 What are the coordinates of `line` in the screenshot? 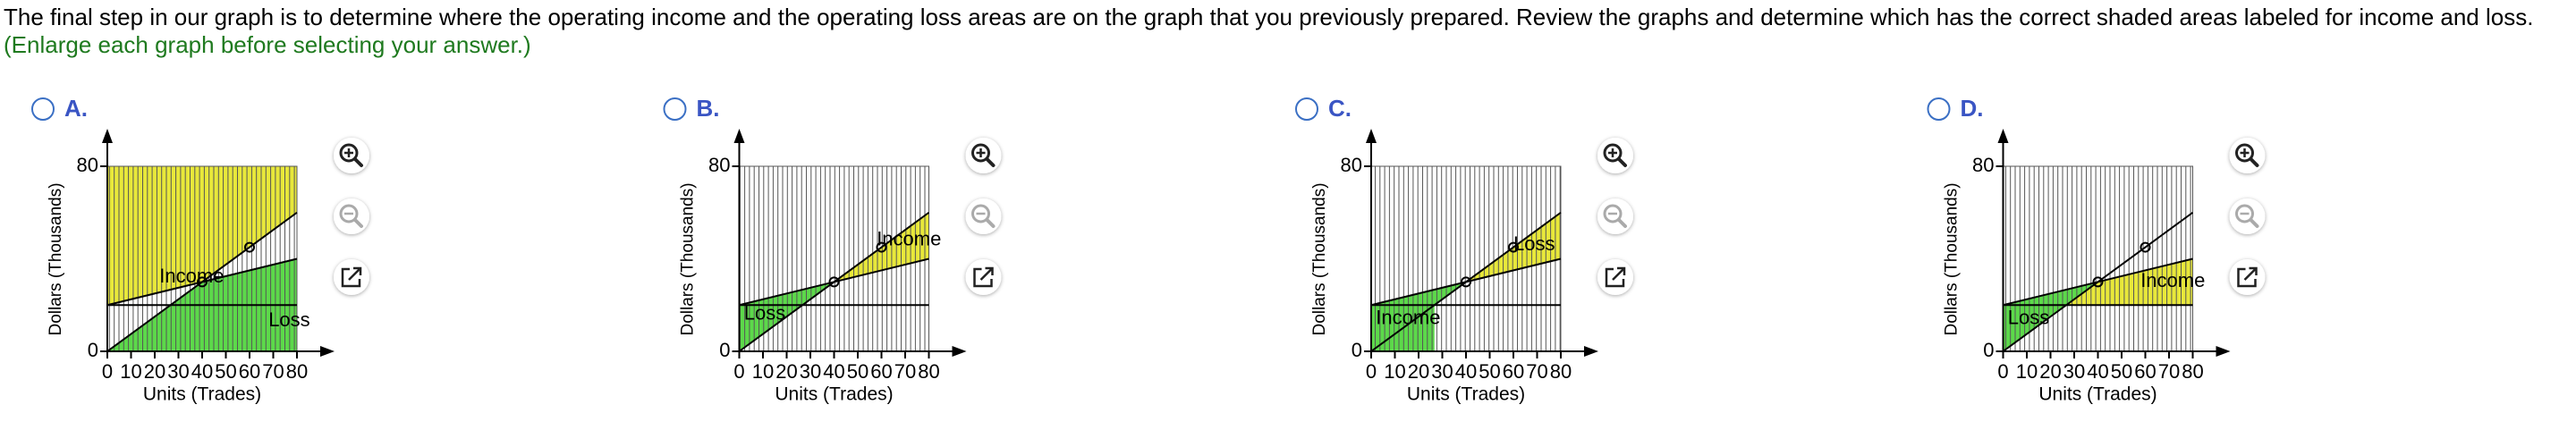 It's located at (2098, 281).